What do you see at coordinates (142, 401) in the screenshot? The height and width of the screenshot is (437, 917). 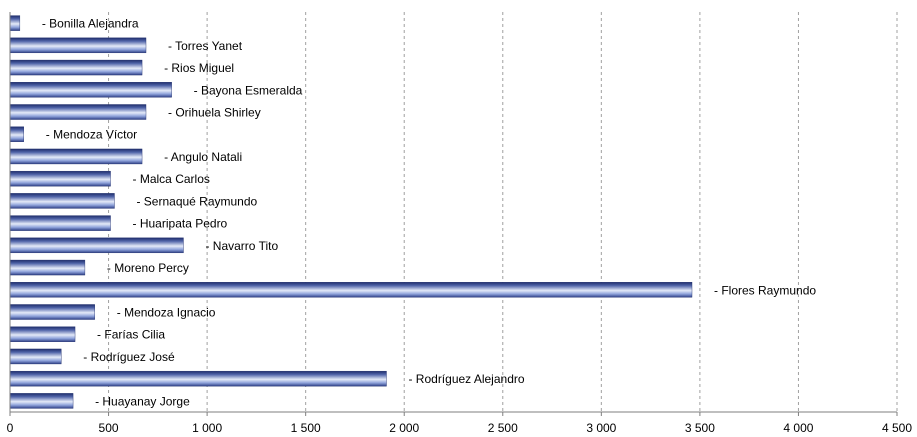 I see `bar-label: - Huayanay Jorge` at bounding box center [142, 401].